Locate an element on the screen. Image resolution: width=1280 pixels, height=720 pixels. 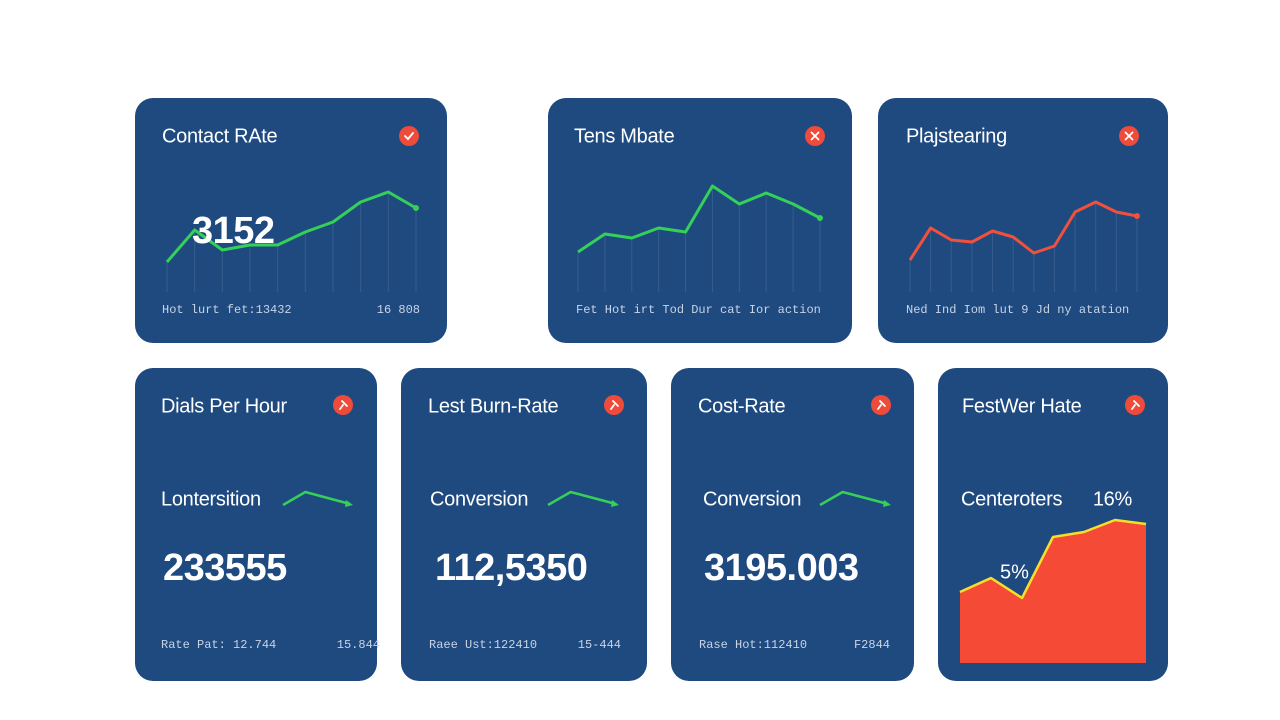
icon-circle is located at coordinates (409, 136).